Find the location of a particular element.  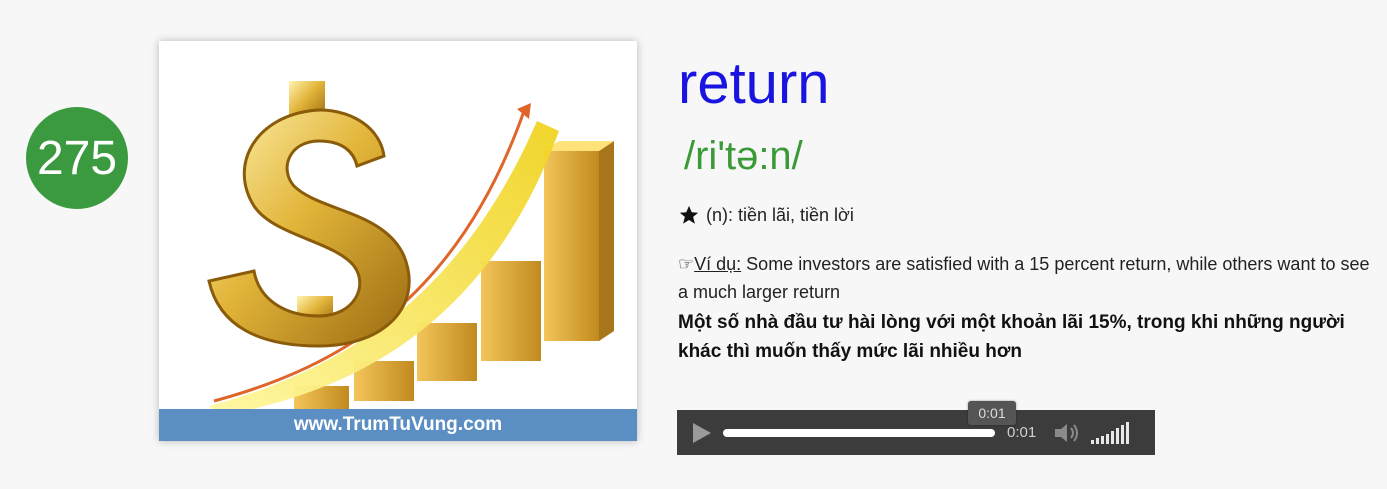

dollar-sign-icon is located at coordinates (309, 214).